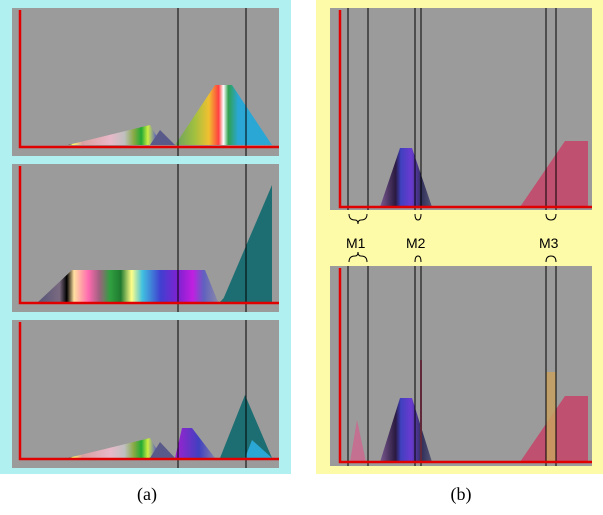 The width and height of the screenshot is (603, 515). I want to click on panel-a-middle-plot, so click(145, 238).